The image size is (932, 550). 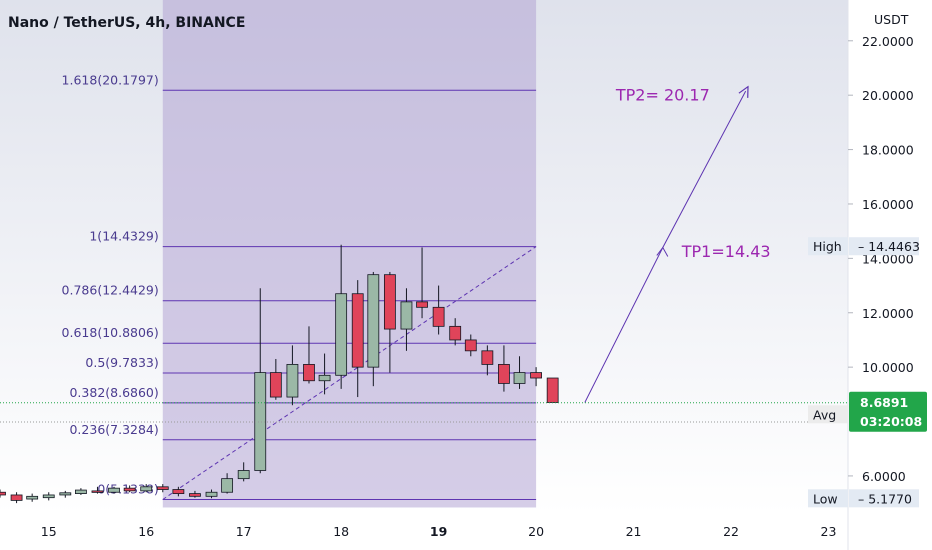 I want to click on x-tick-18: 18, so click(x=341, y=531).